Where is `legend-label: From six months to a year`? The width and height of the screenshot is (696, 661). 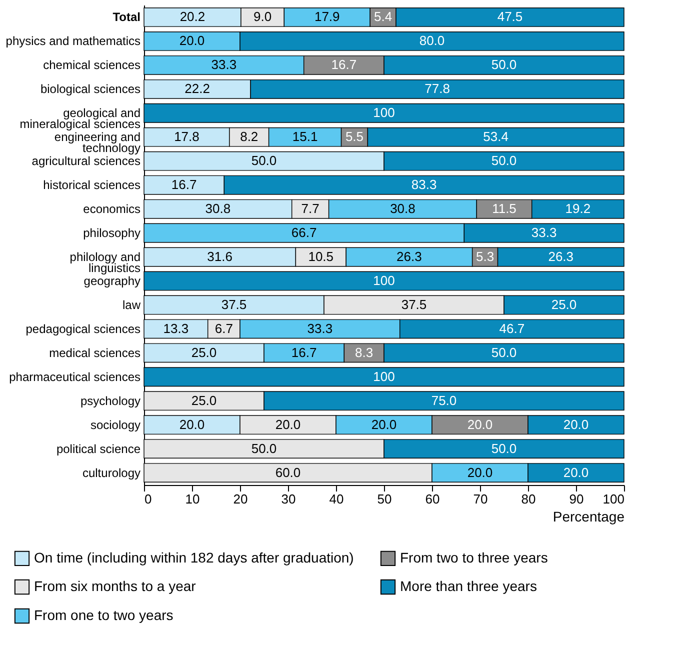
legend-label: From six months to a year is located at coordinates (115, 586).